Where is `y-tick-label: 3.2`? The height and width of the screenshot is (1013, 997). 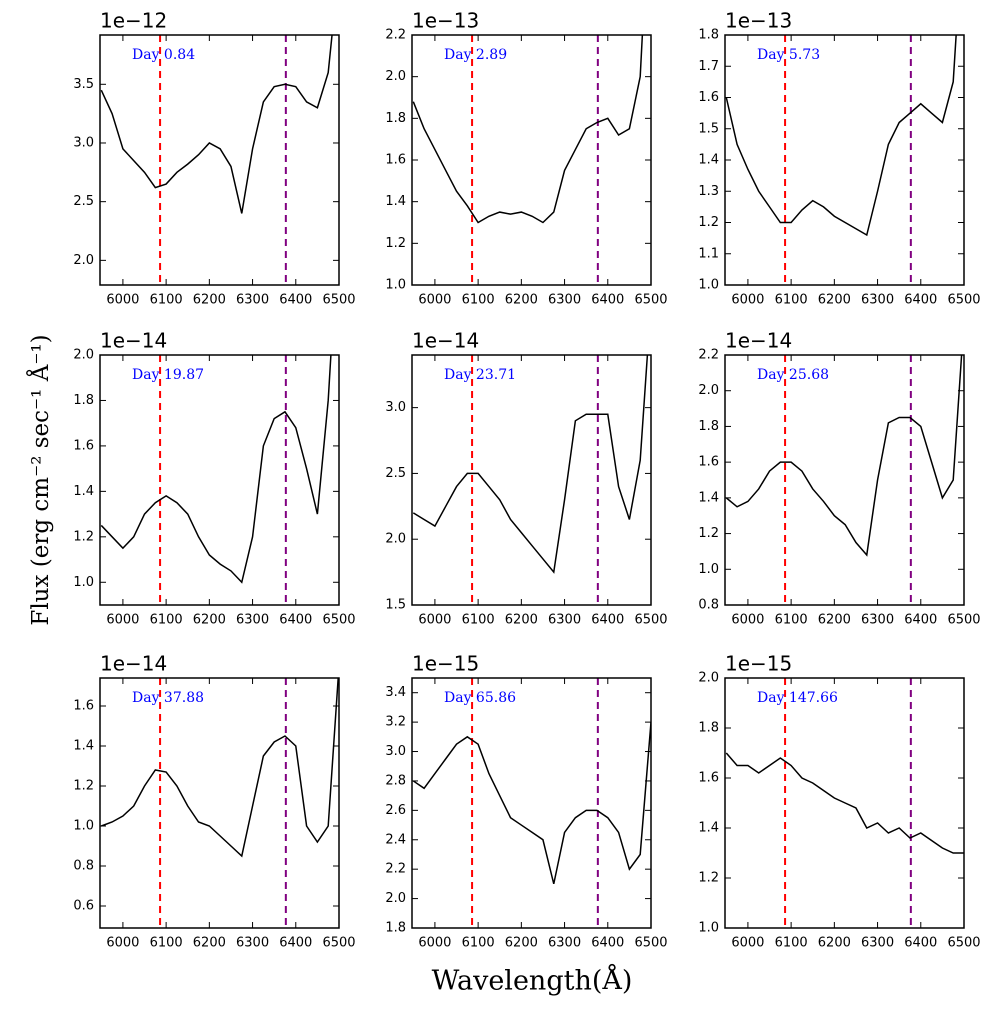 y-tick-label: 3.2 is located at coordinates (395, 722).